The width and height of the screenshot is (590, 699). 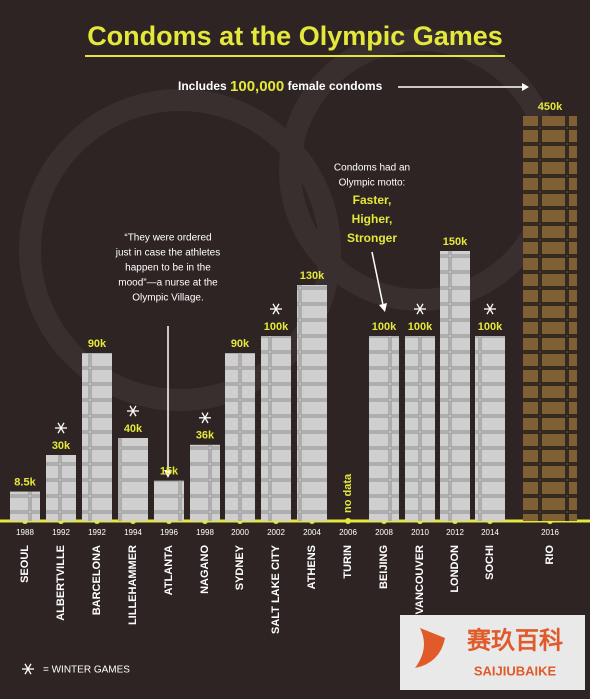 I want to click on x-tick-label: TURIN, so click(x=348, y=562).